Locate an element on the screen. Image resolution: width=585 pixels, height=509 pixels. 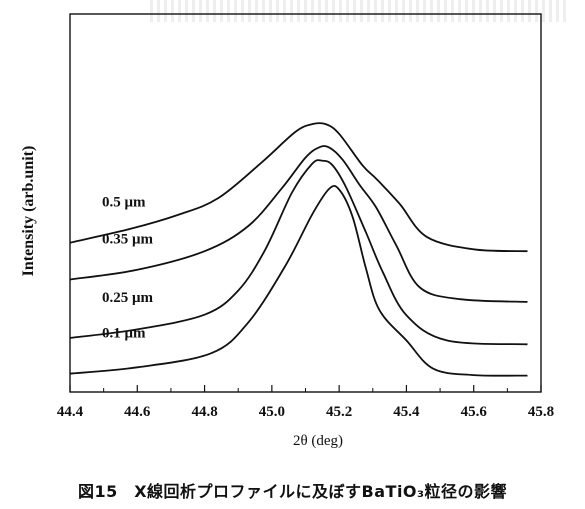
curve-labels: 0.5 μm 0.35 μm 0.25 μm 0.1 μm is located at coordinates (128, 268).